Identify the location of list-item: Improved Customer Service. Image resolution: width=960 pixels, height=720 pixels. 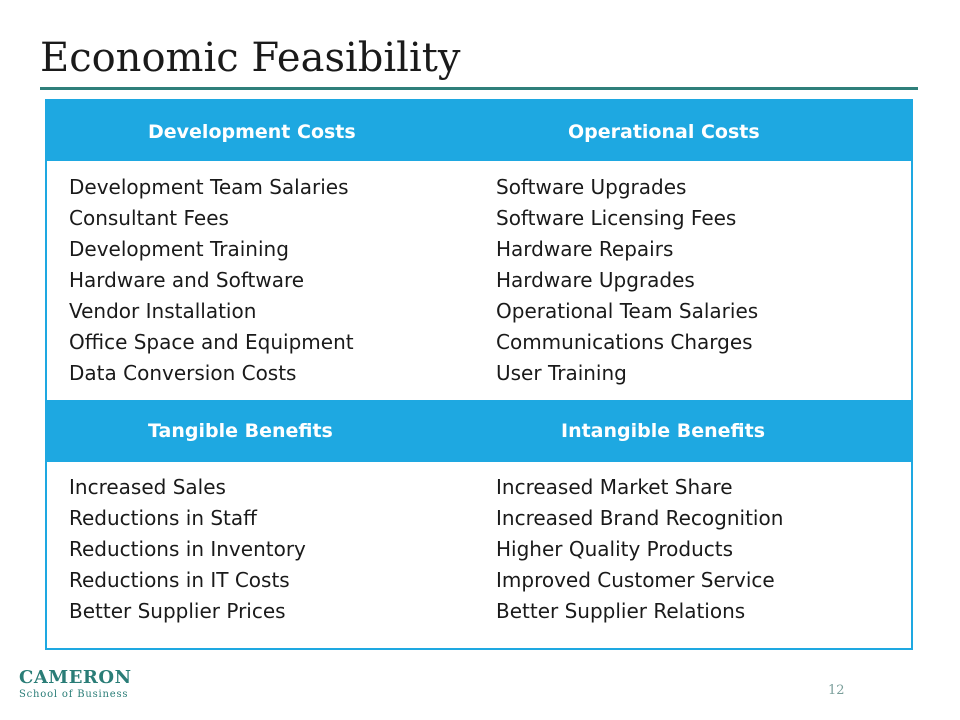
(635, 580).